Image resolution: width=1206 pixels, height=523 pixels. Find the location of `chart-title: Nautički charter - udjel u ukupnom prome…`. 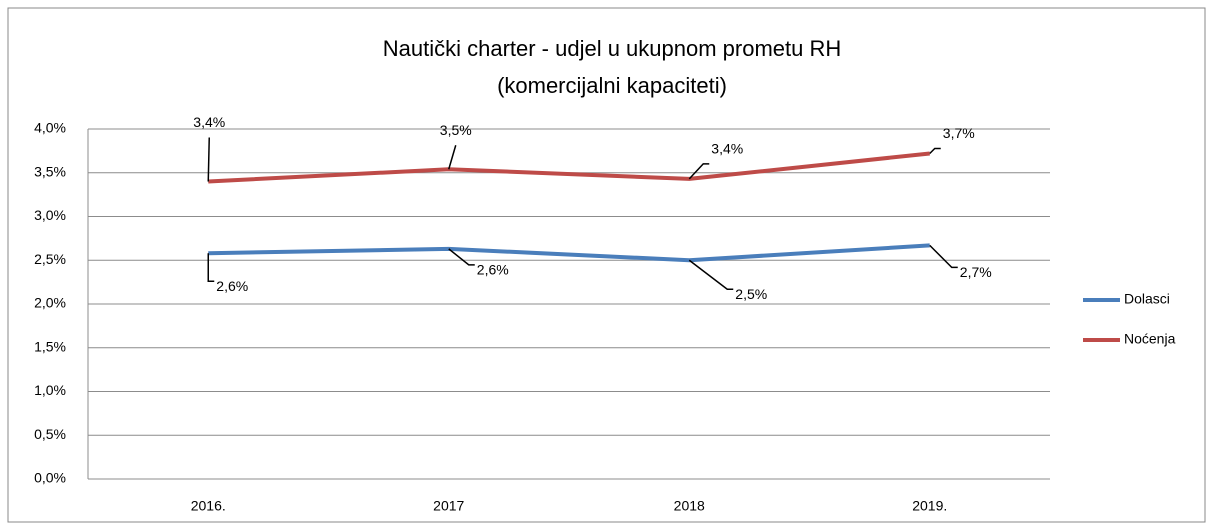

chart-title: Nautički charter - udjel u ukupnom prome… is located at coordinates (612, 48).